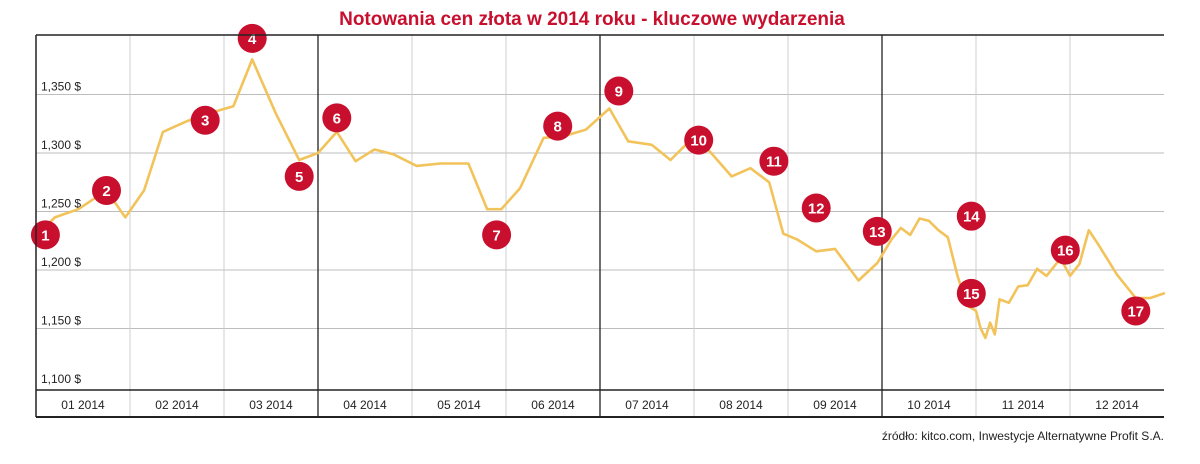 This screenshot has width=1200, height=464. I want to click on event-marker-label: 17, so click(1135, 311).